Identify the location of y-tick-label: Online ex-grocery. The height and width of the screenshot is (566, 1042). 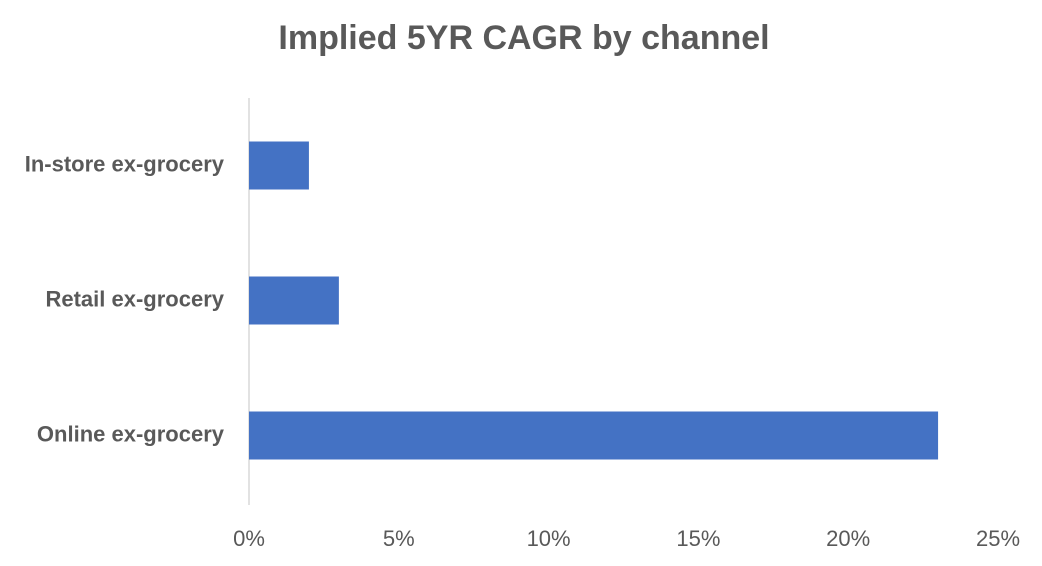
(131, 433).